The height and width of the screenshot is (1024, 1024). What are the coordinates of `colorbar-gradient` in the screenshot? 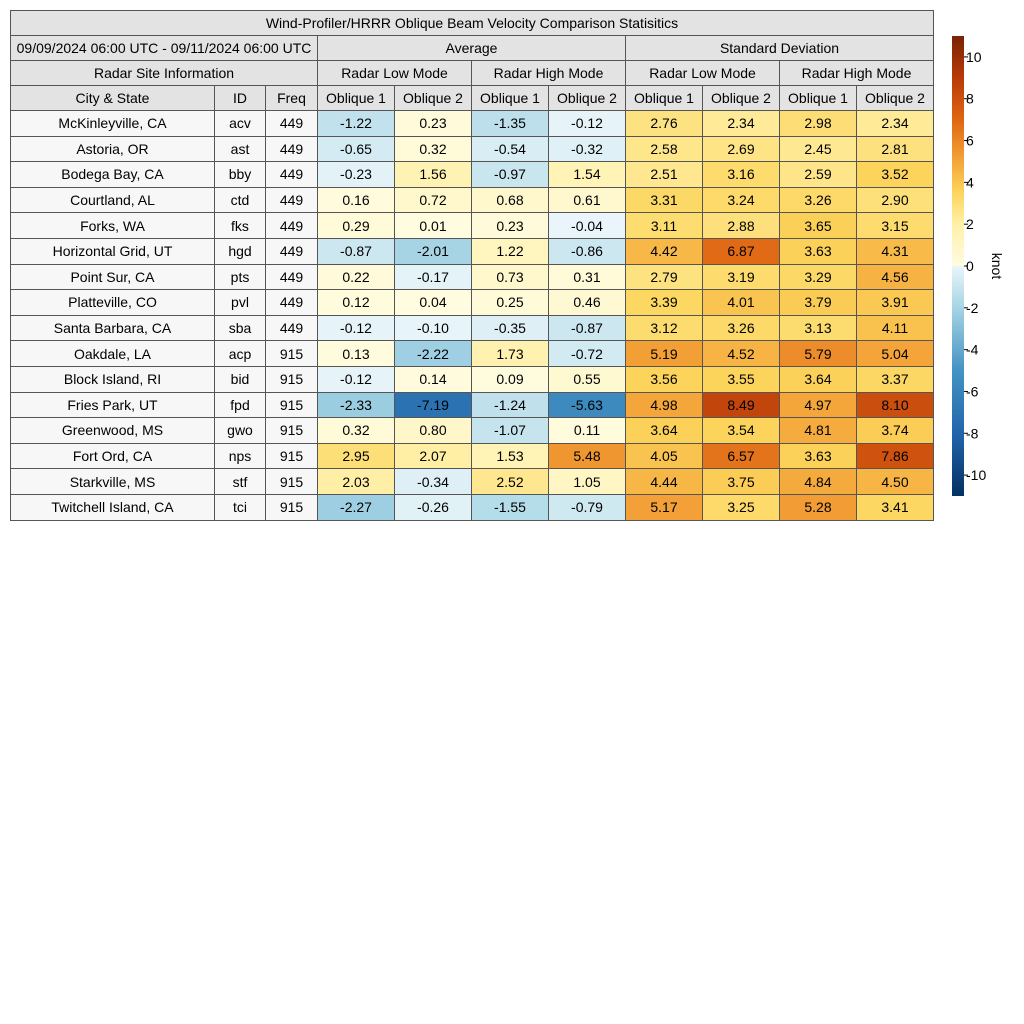 It's located at (958, 266).